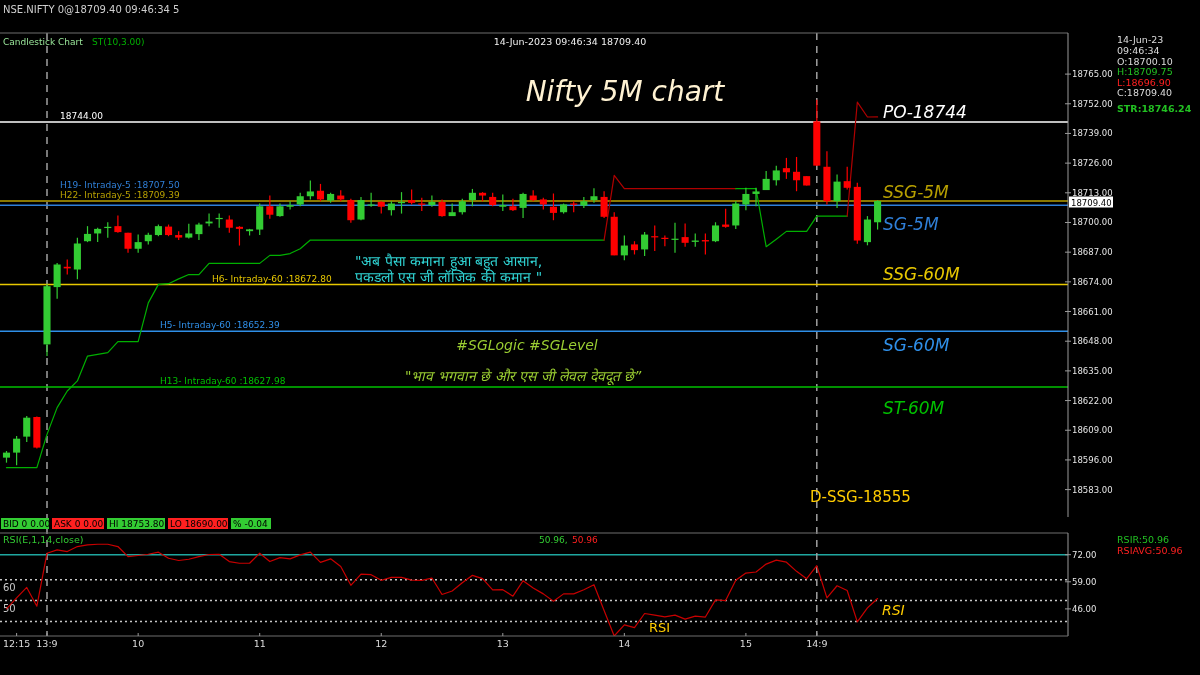 Image resolution: width=1200 pixels, height=675 pixels. What do you see at coordinates (137, 524) in the screenshot?
I see `text: HI 18753.80` at bounding box center [137, 524].